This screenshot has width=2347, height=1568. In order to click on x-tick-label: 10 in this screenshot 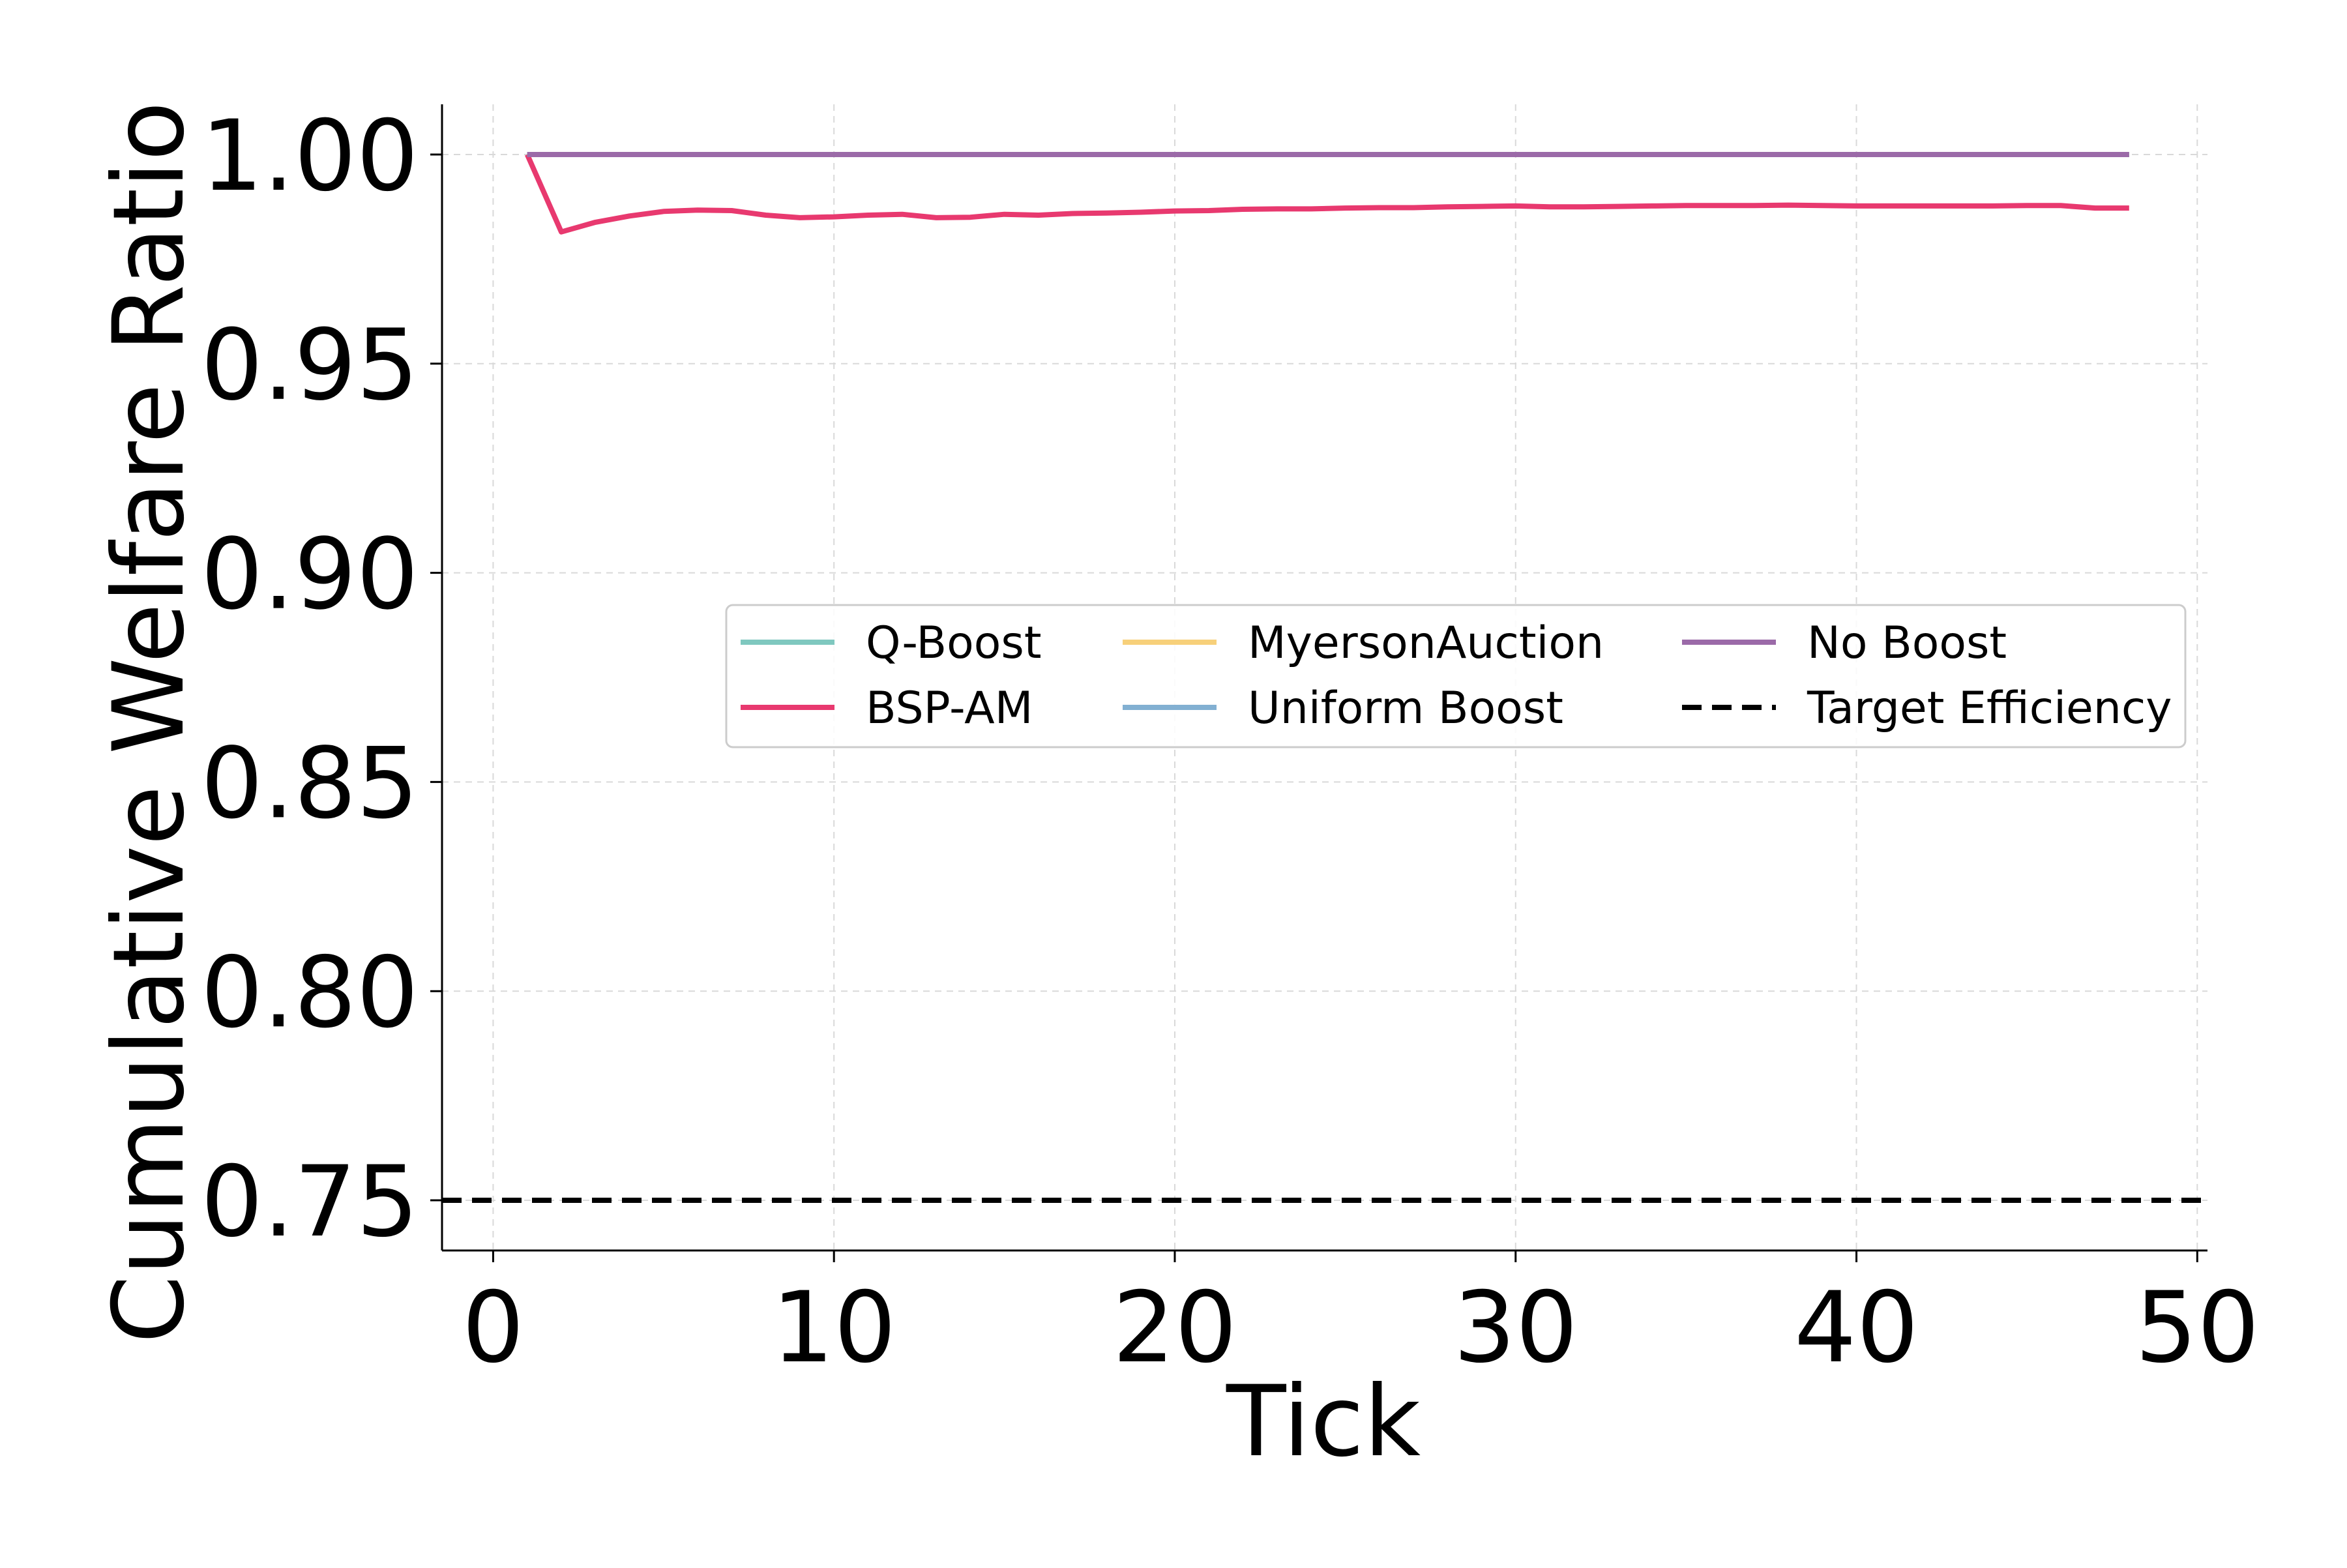, I will do `click(834, 1328)`.